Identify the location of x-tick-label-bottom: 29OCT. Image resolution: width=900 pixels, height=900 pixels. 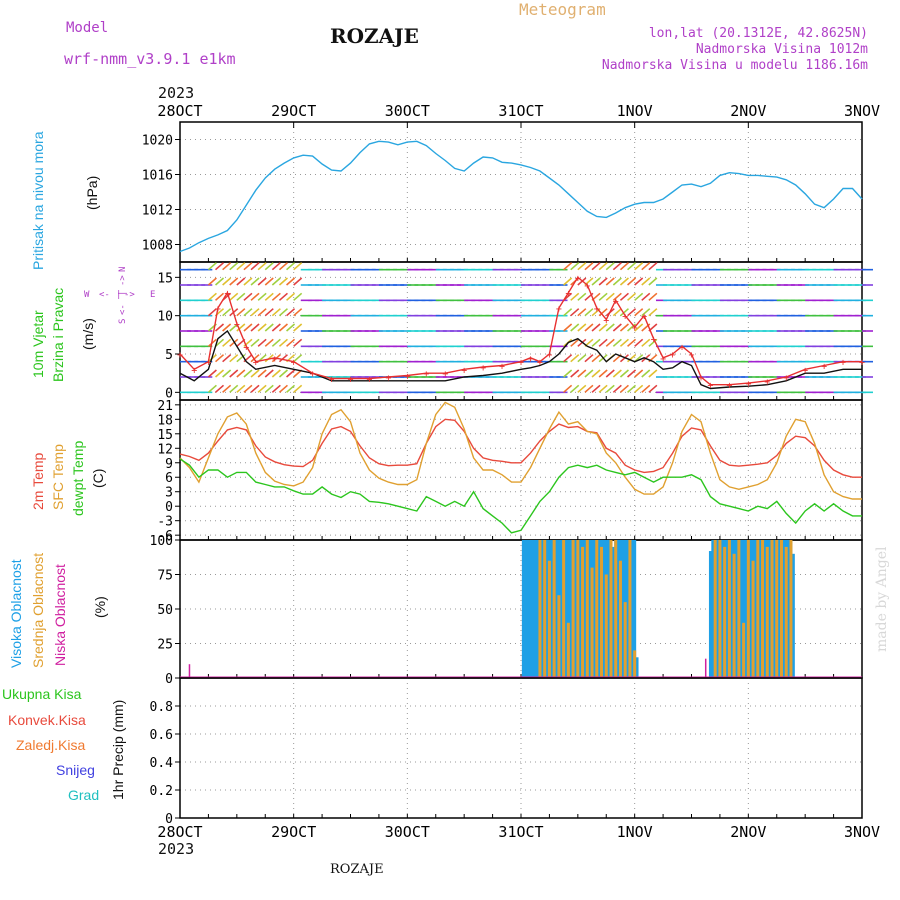
(293, 832).